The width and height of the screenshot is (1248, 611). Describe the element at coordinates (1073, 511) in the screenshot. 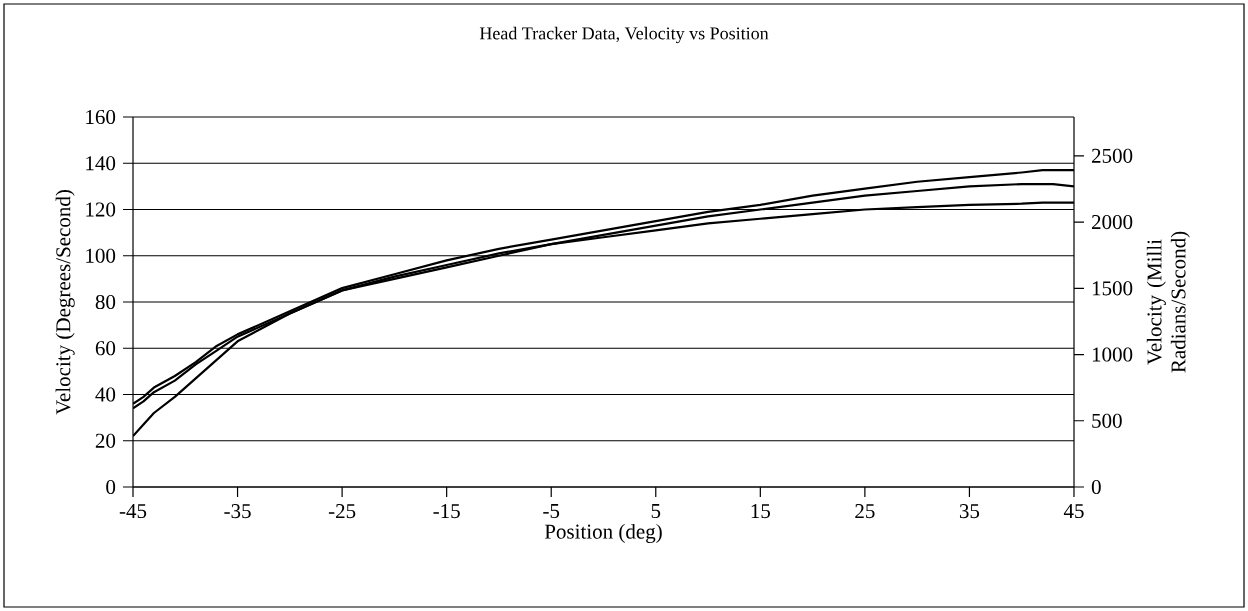

I see `x-tick-label: 45` at that location.